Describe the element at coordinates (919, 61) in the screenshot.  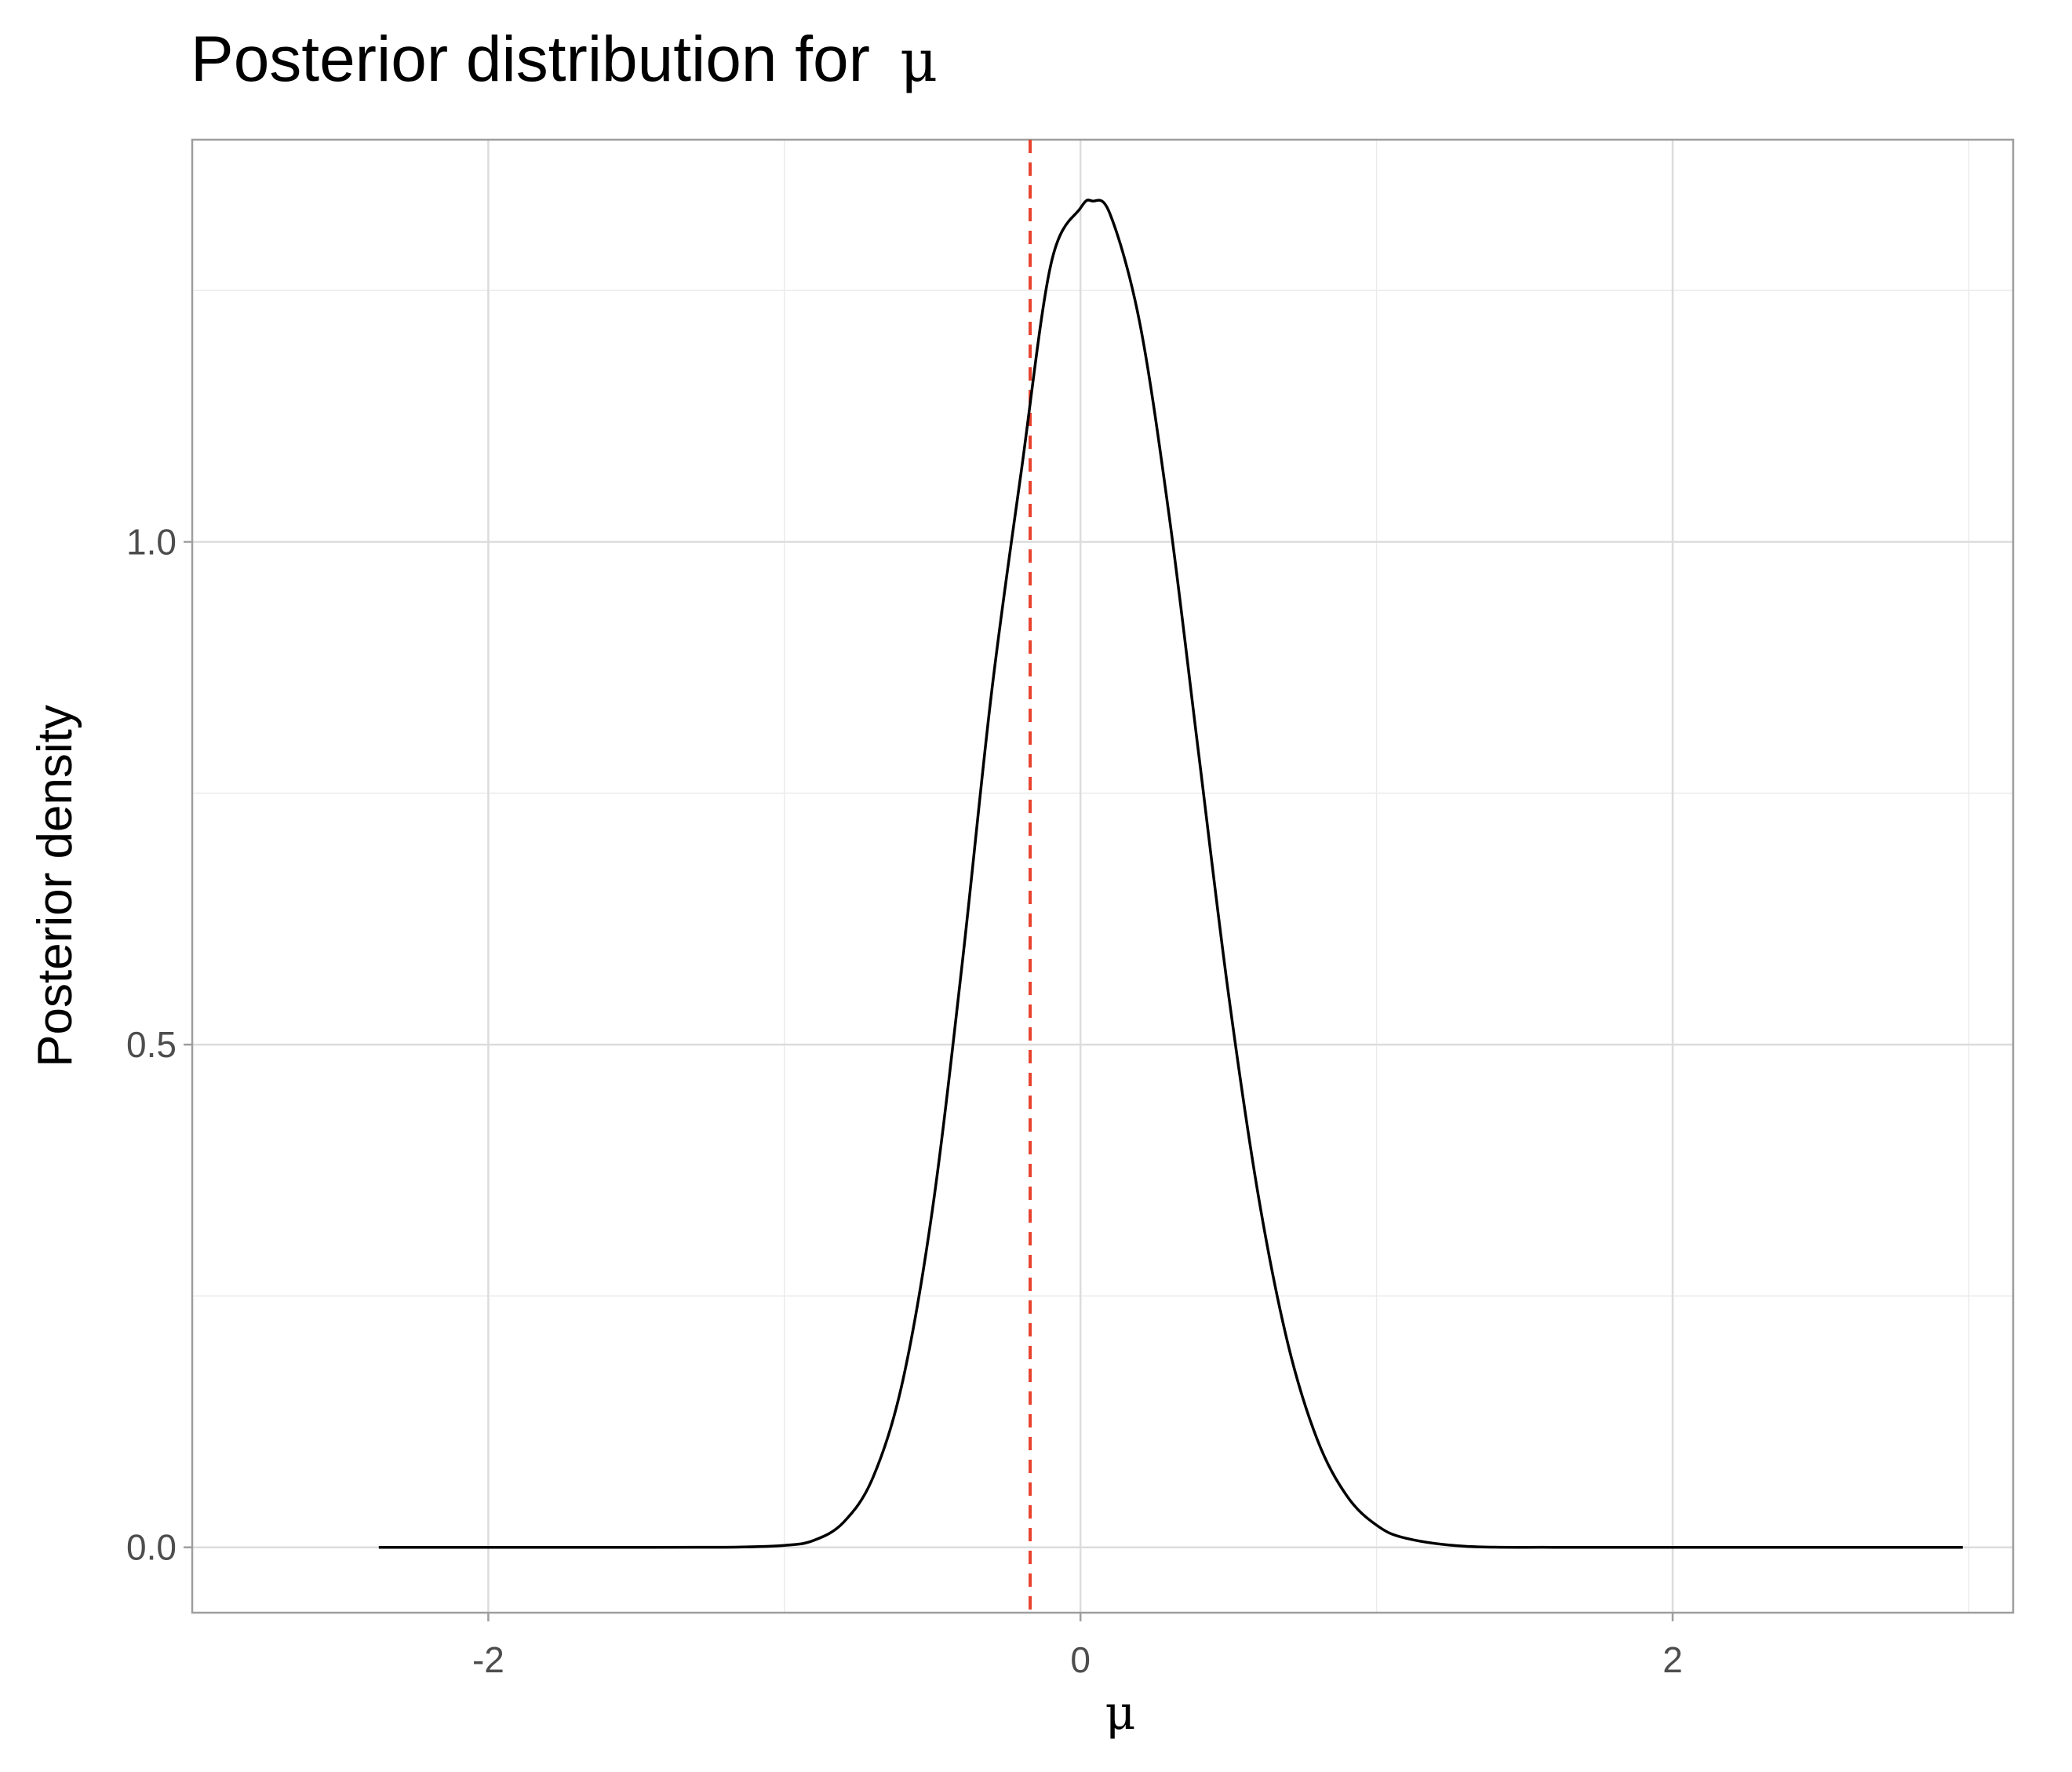
I see `chart-title-symbol: μ` at that location.